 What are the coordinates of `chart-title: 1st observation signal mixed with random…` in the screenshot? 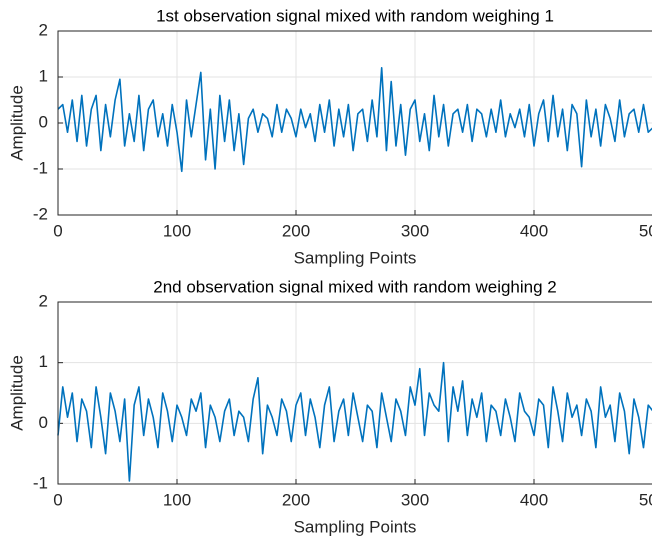 It's located at (355, 15).